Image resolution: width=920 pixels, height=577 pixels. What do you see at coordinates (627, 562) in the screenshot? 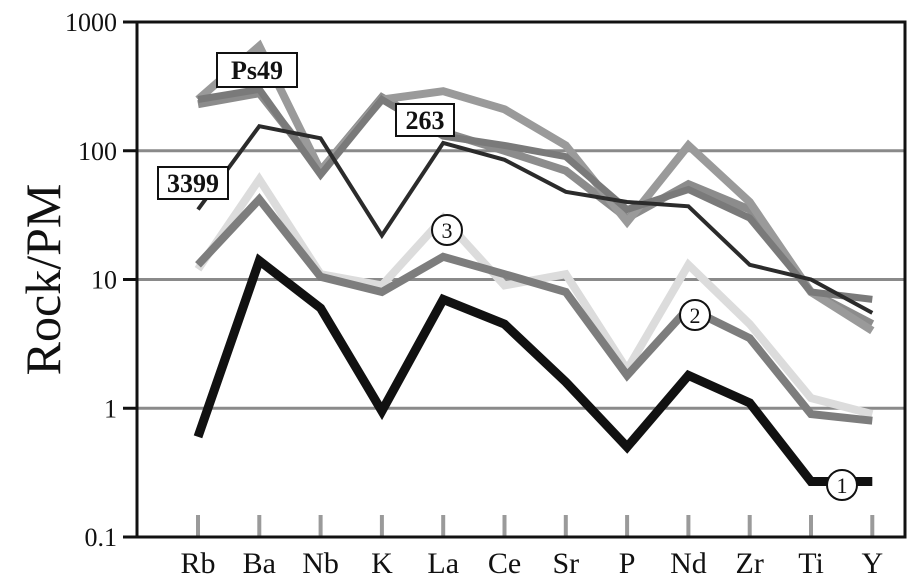
I see `x-tick-label: P` at bounding box center [627, 562].